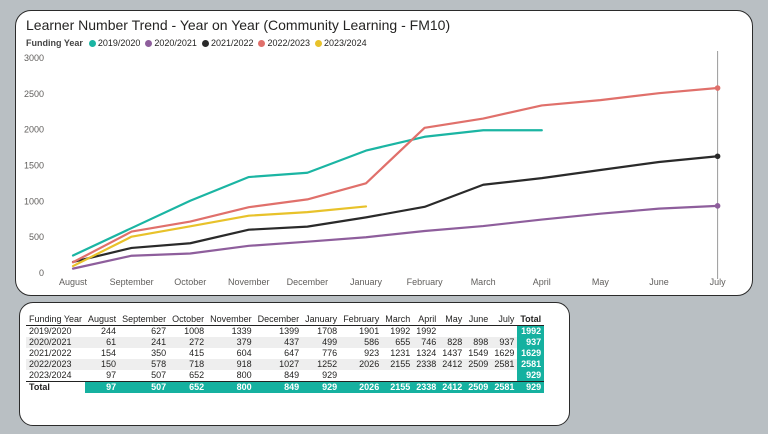 Image resolution: width=768 pixels, height=434 pixels. I want to click on table-cell: 437, so click(278, 342).